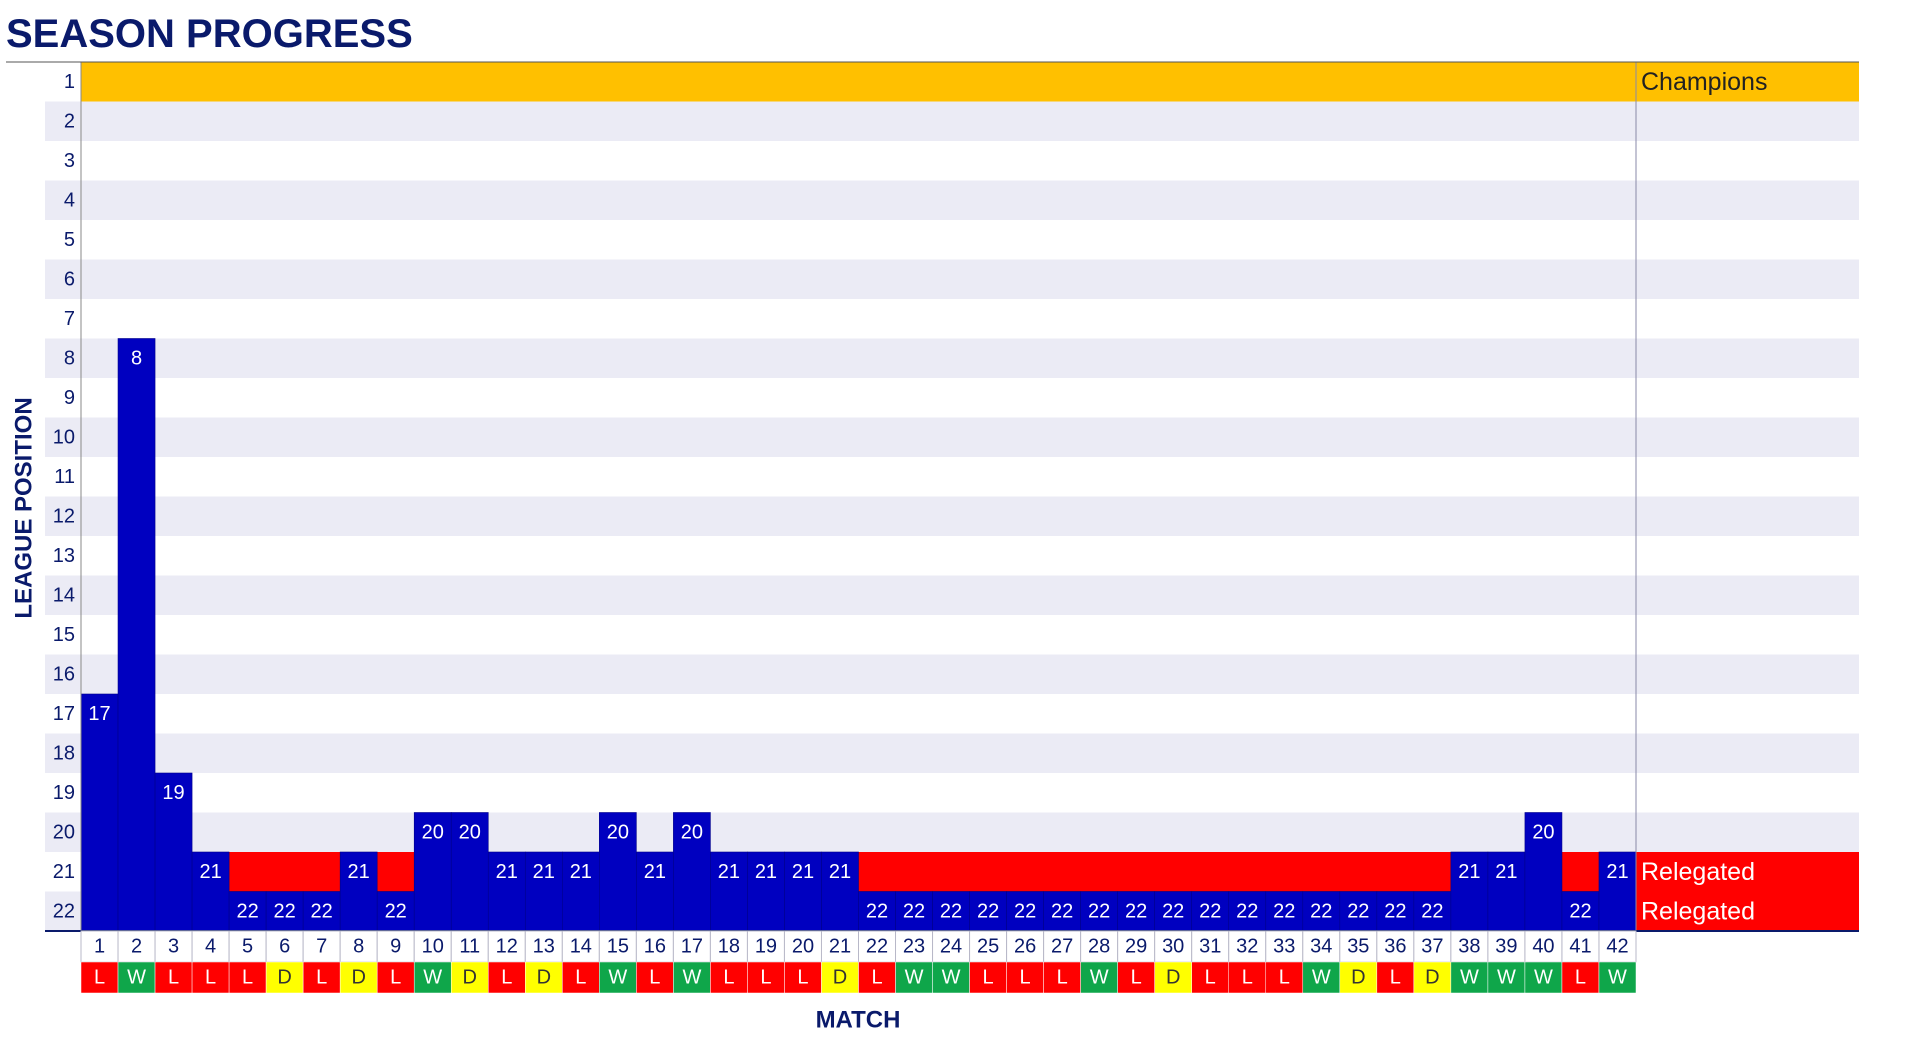 This screenshot has height=1046, width=1920. What do you see at coordinates (64, 477) in the screenshot?
I see `y-tick-label: 11` at bounding box center [64, 477].